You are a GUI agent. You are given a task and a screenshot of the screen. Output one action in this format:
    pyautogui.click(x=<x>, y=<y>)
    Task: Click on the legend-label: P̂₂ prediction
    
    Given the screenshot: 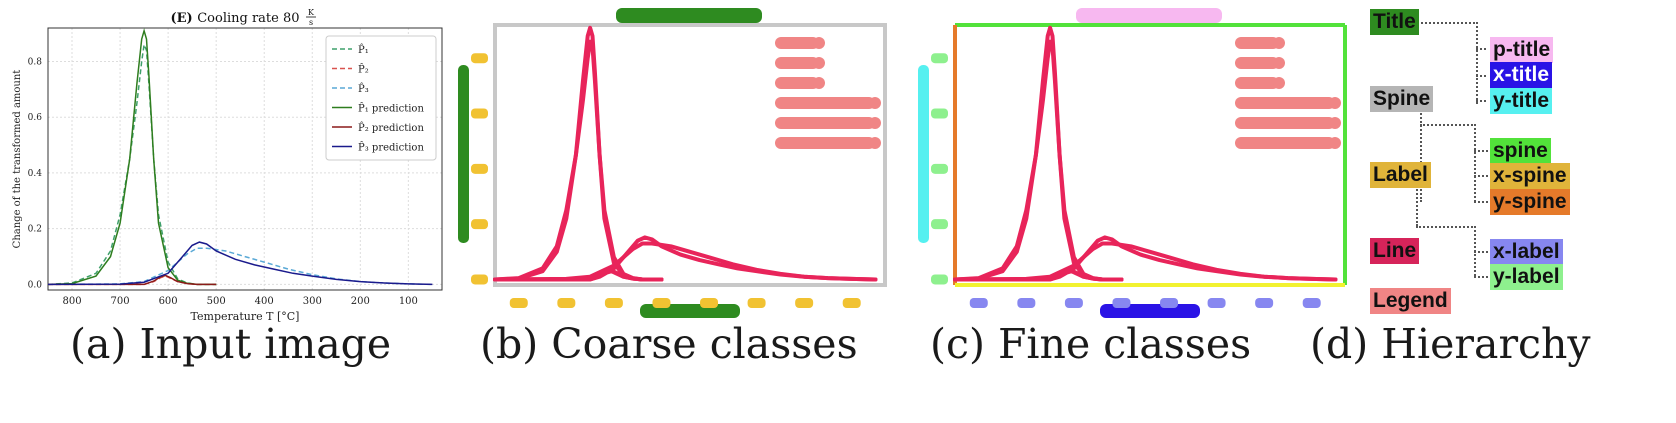 What is the action you would take?
    pyautogui.click(x=391, y=128)
    